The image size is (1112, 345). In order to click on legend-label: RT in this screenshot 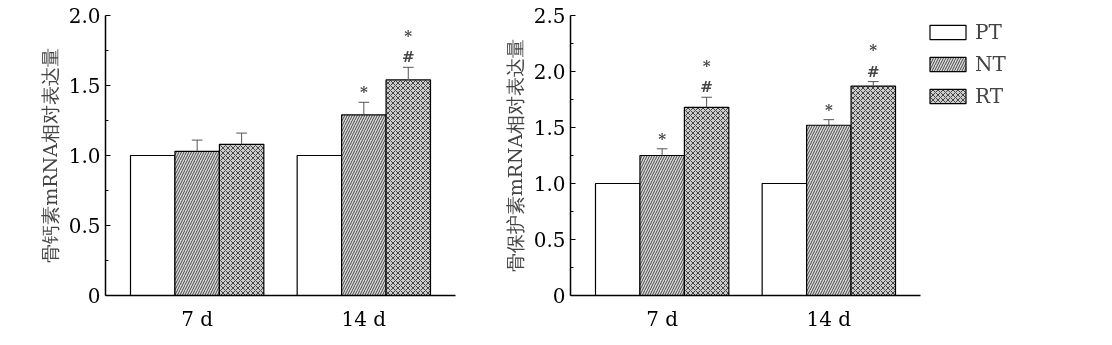, I will do `click(989, 96)`.